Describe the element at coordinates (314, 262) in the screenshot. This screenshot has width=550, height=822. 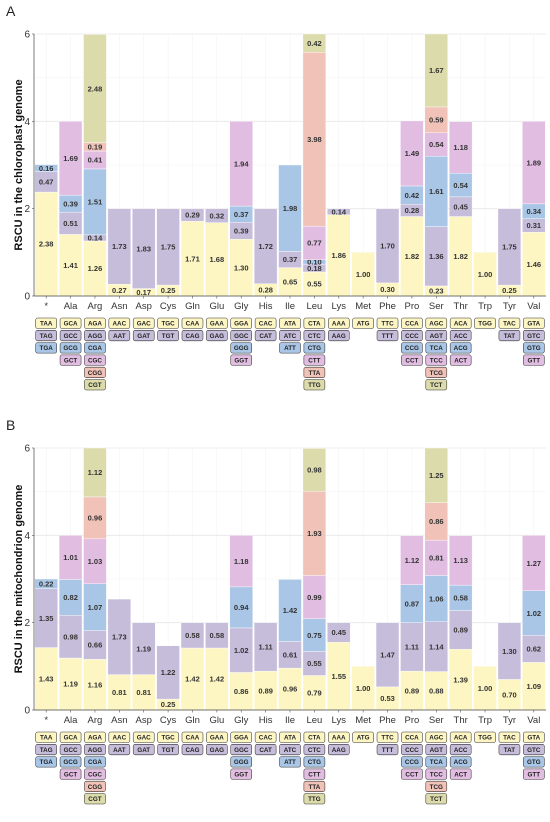
I see `segment-value-label: 0.10` at that location.